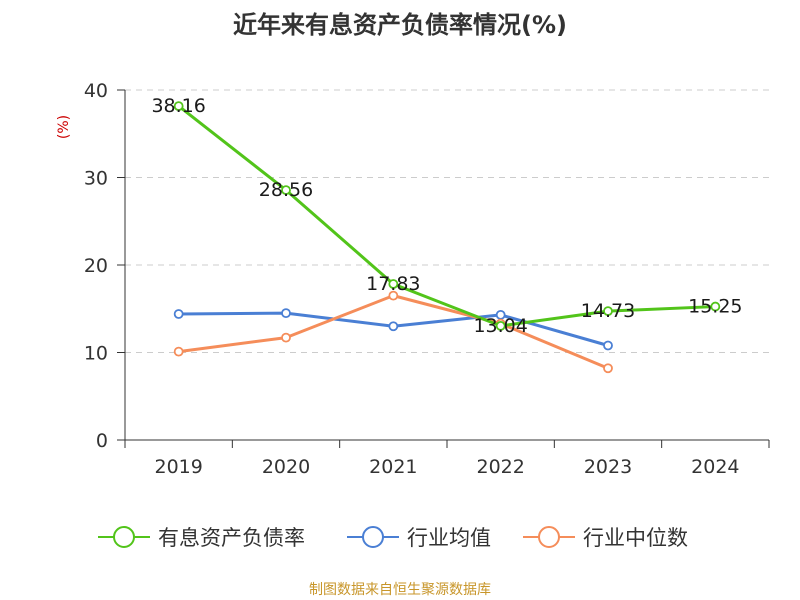 This screenshot has width=800, height=600. I want to click on legend-label: 行业均值, so click(449, 538).